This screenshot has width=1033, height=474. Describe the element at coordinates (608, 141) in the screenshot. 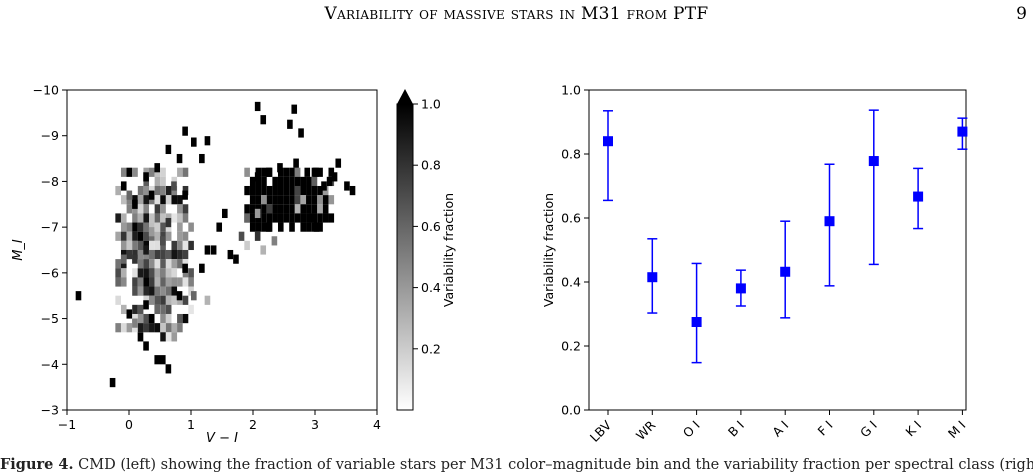

I see `data-point-lbv` at that location.